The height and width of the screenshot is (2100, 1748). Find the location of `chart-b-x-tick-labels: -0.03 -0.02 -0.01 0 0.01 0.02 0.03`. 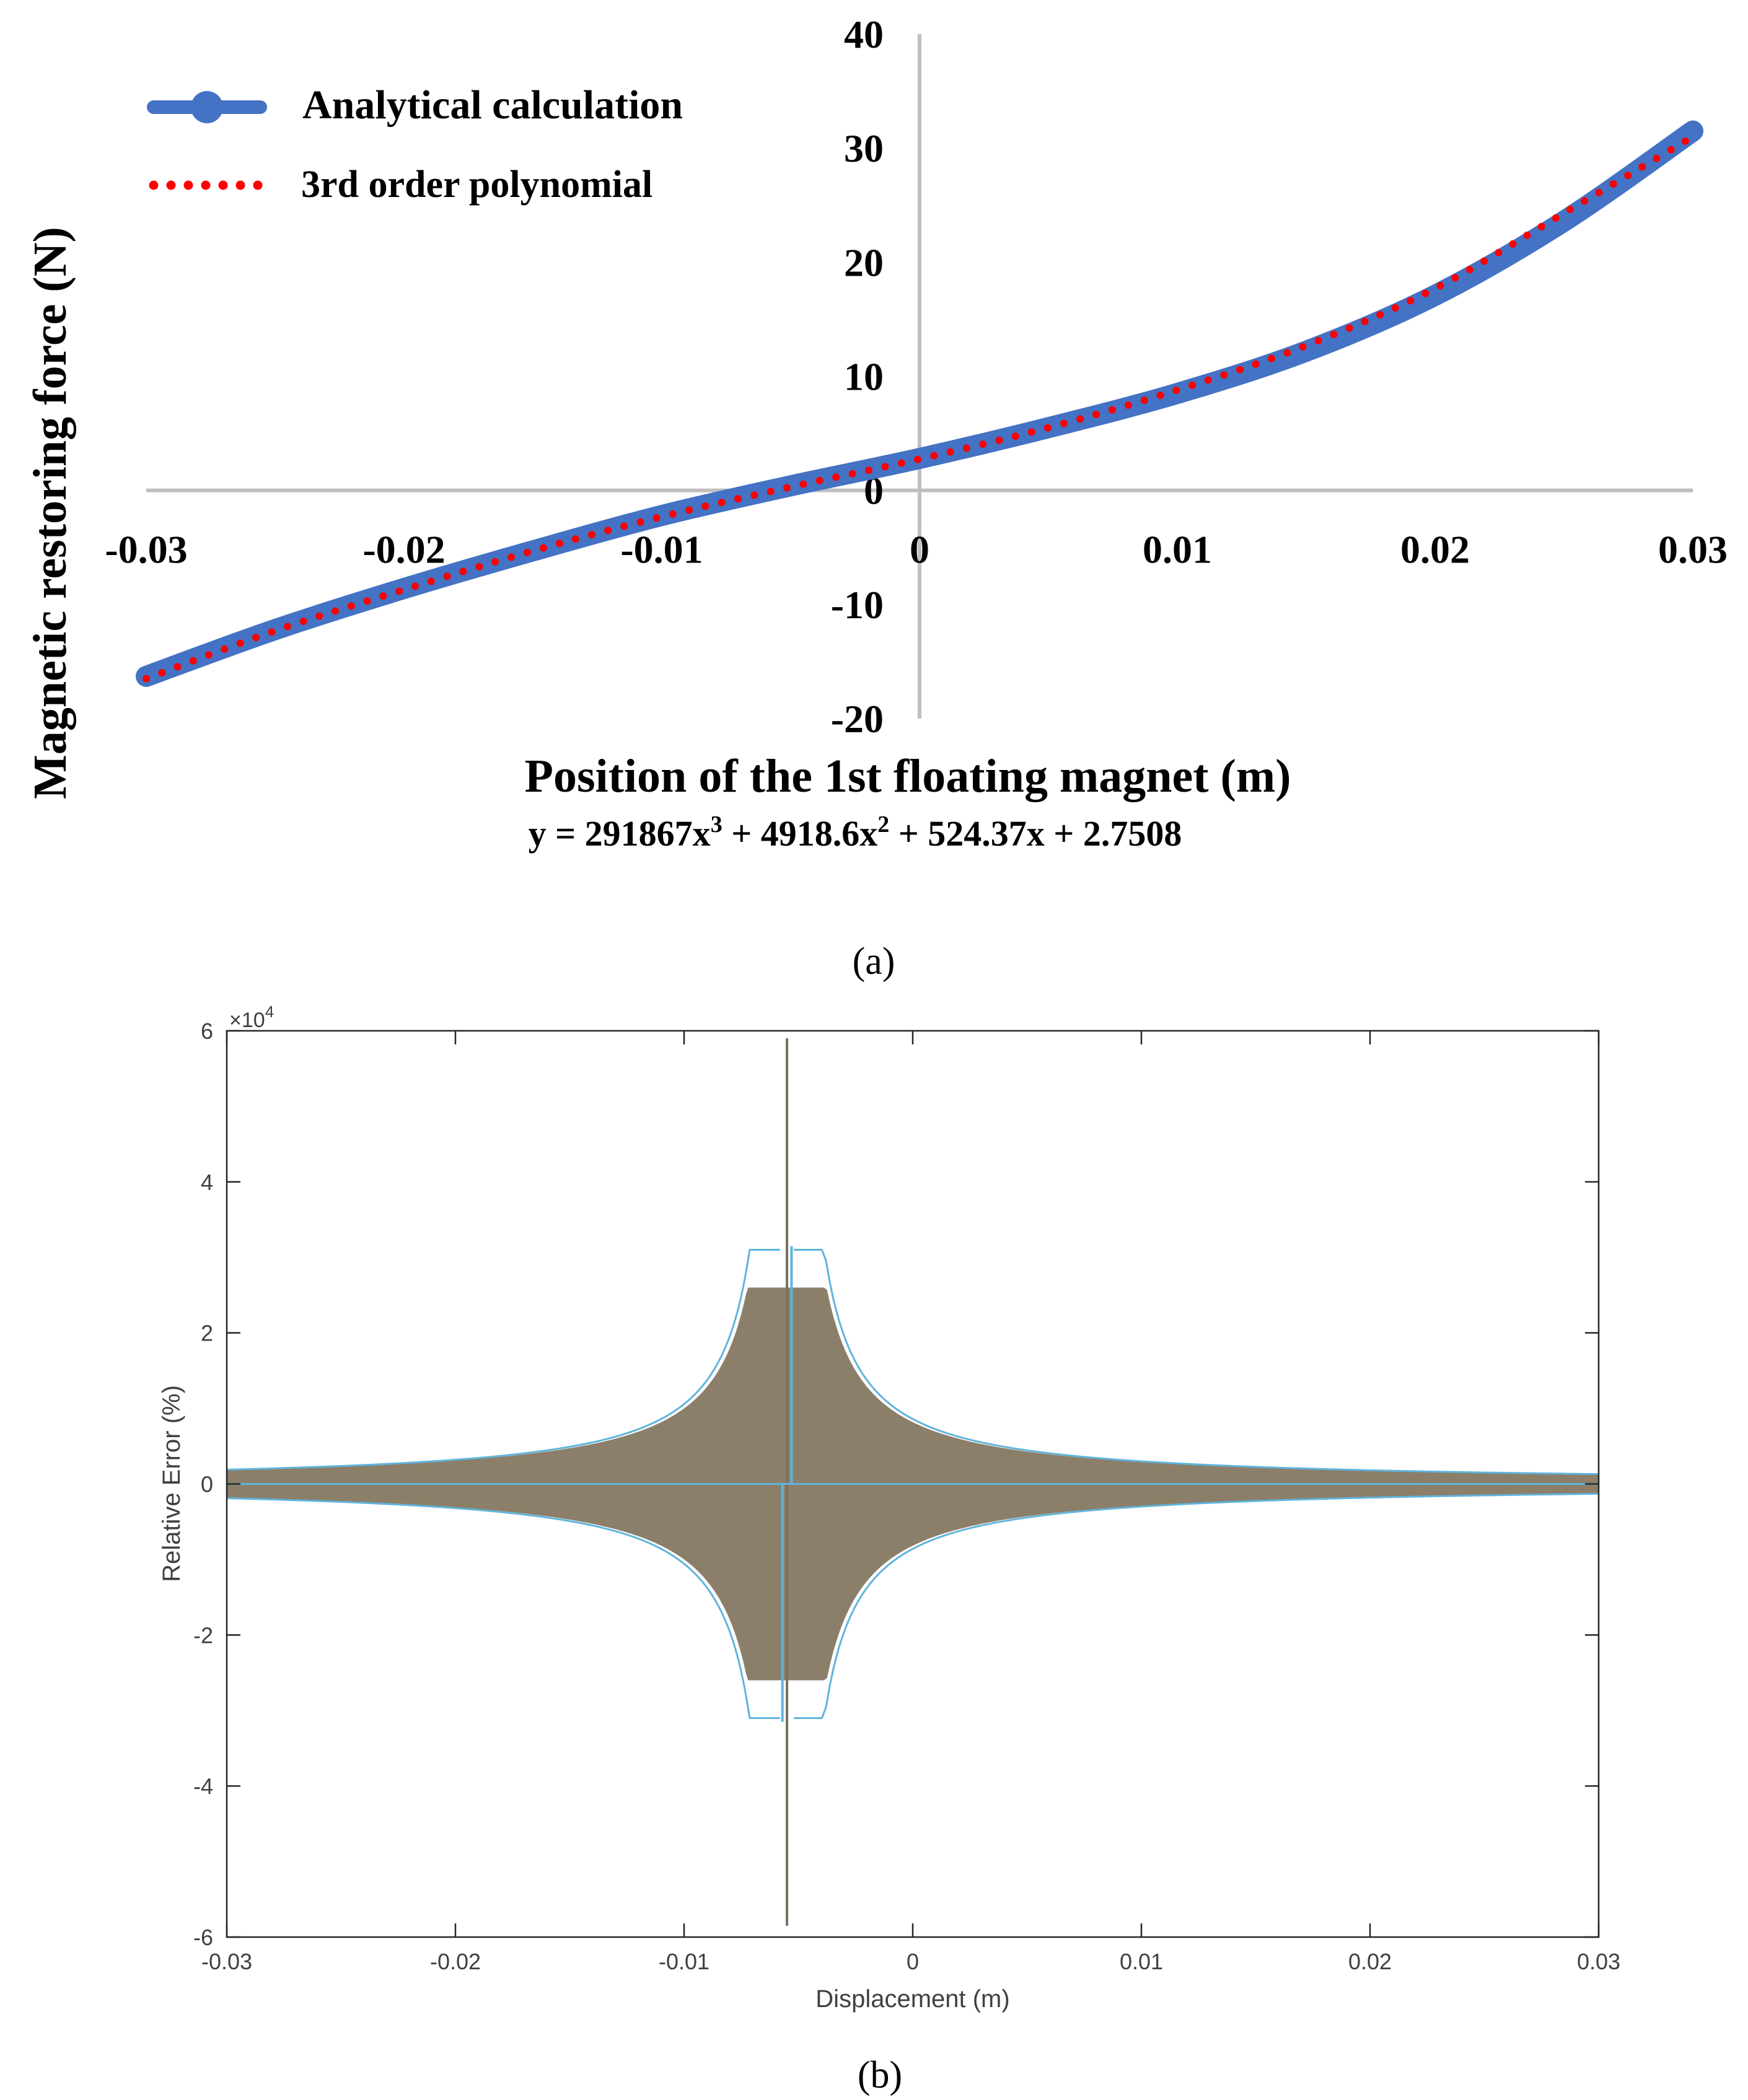

chart-b-x-tick-labels: -0.03 -0.02 -0.01 0 0.01 0.02 0.03 is located at coordinates (910, 1961).